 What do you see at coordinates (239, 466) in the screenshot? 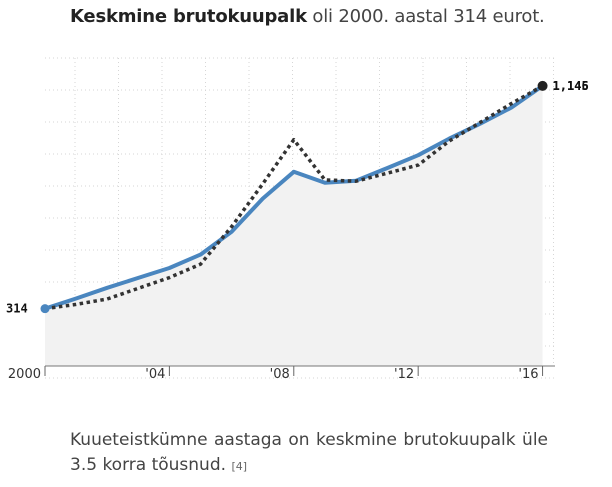
I see `caption-reference: [4]` at bounding box center [239, 466].